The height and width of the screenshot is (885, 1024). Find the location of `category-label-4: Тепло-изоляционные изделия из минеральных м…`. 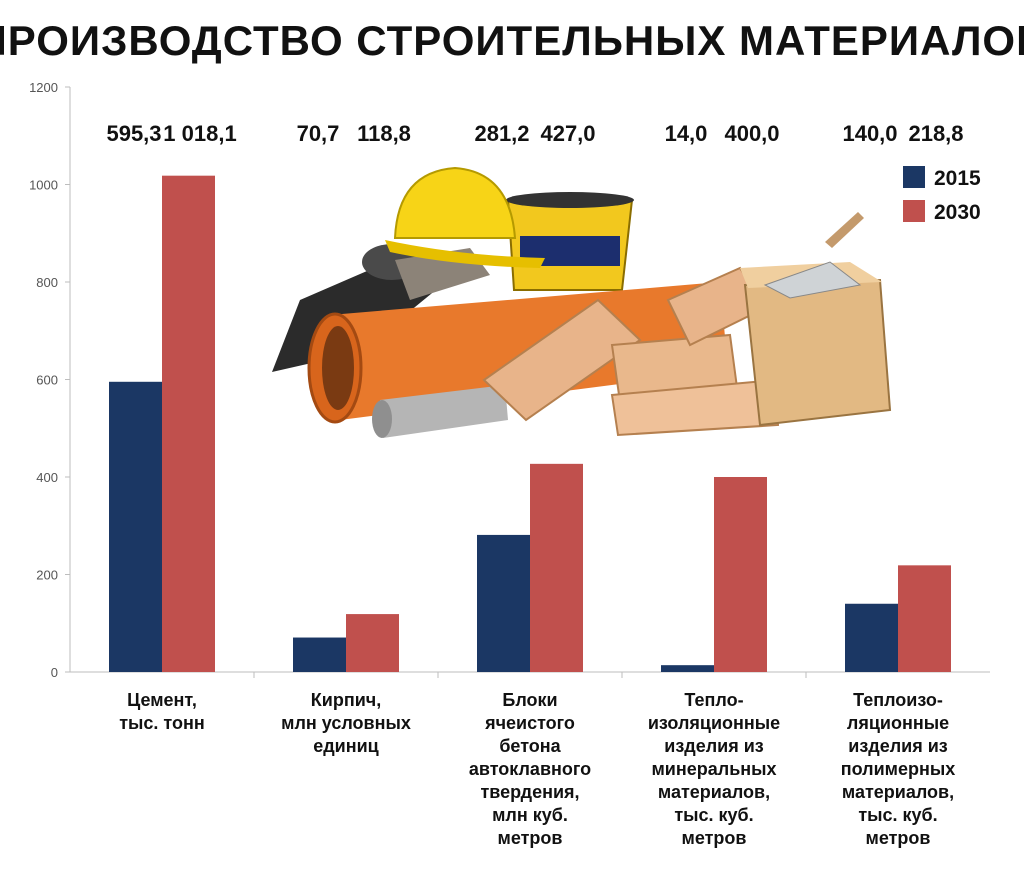

category-label-4: Тепло-изоляционные изделия из минеральных м… is located at coordinates (714, 769).